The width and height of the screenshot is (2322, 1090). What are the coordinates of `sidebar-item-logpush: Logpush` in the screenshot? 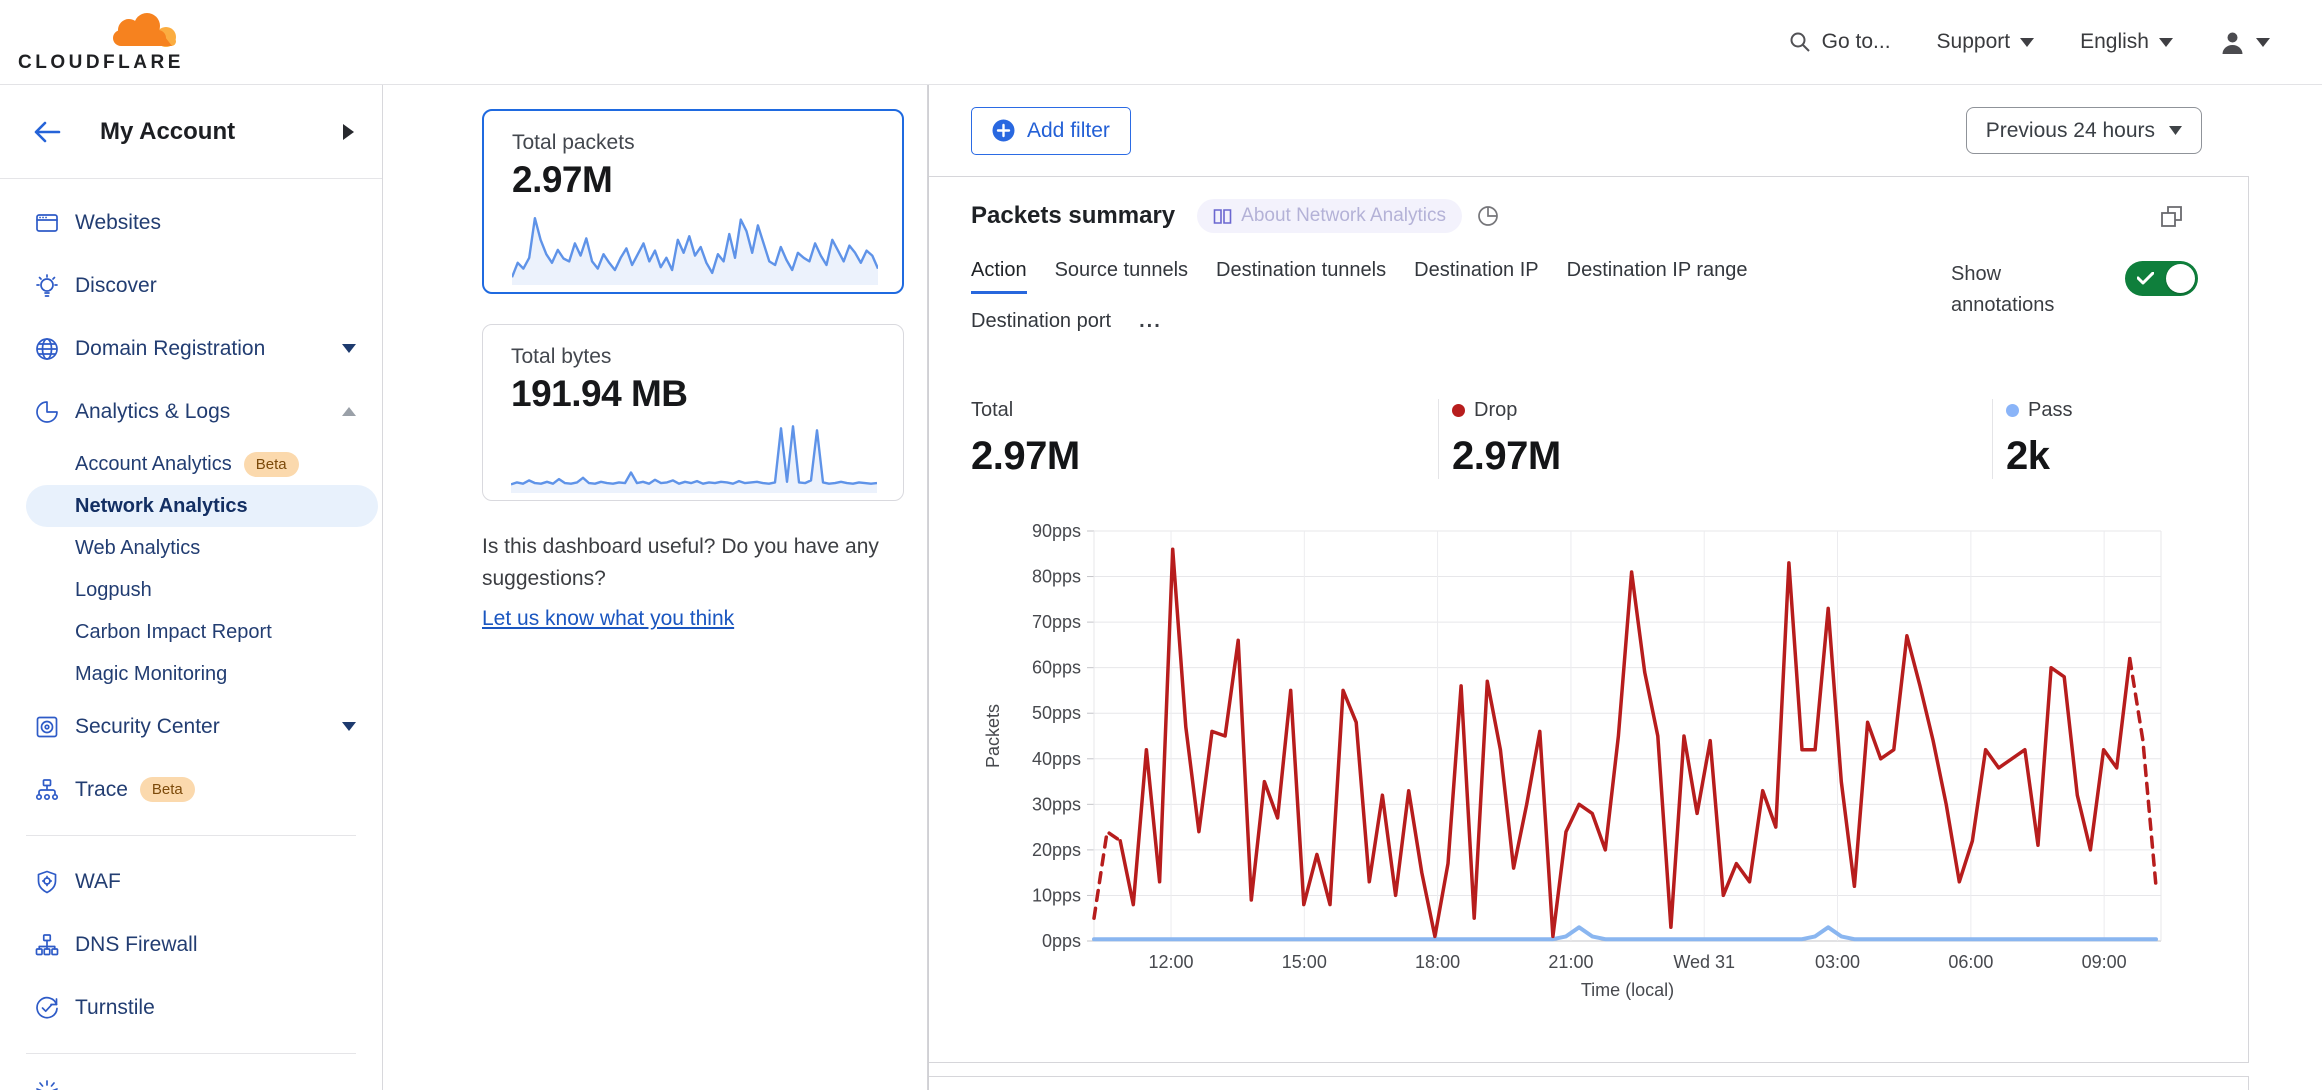 It's located at (191, 590).